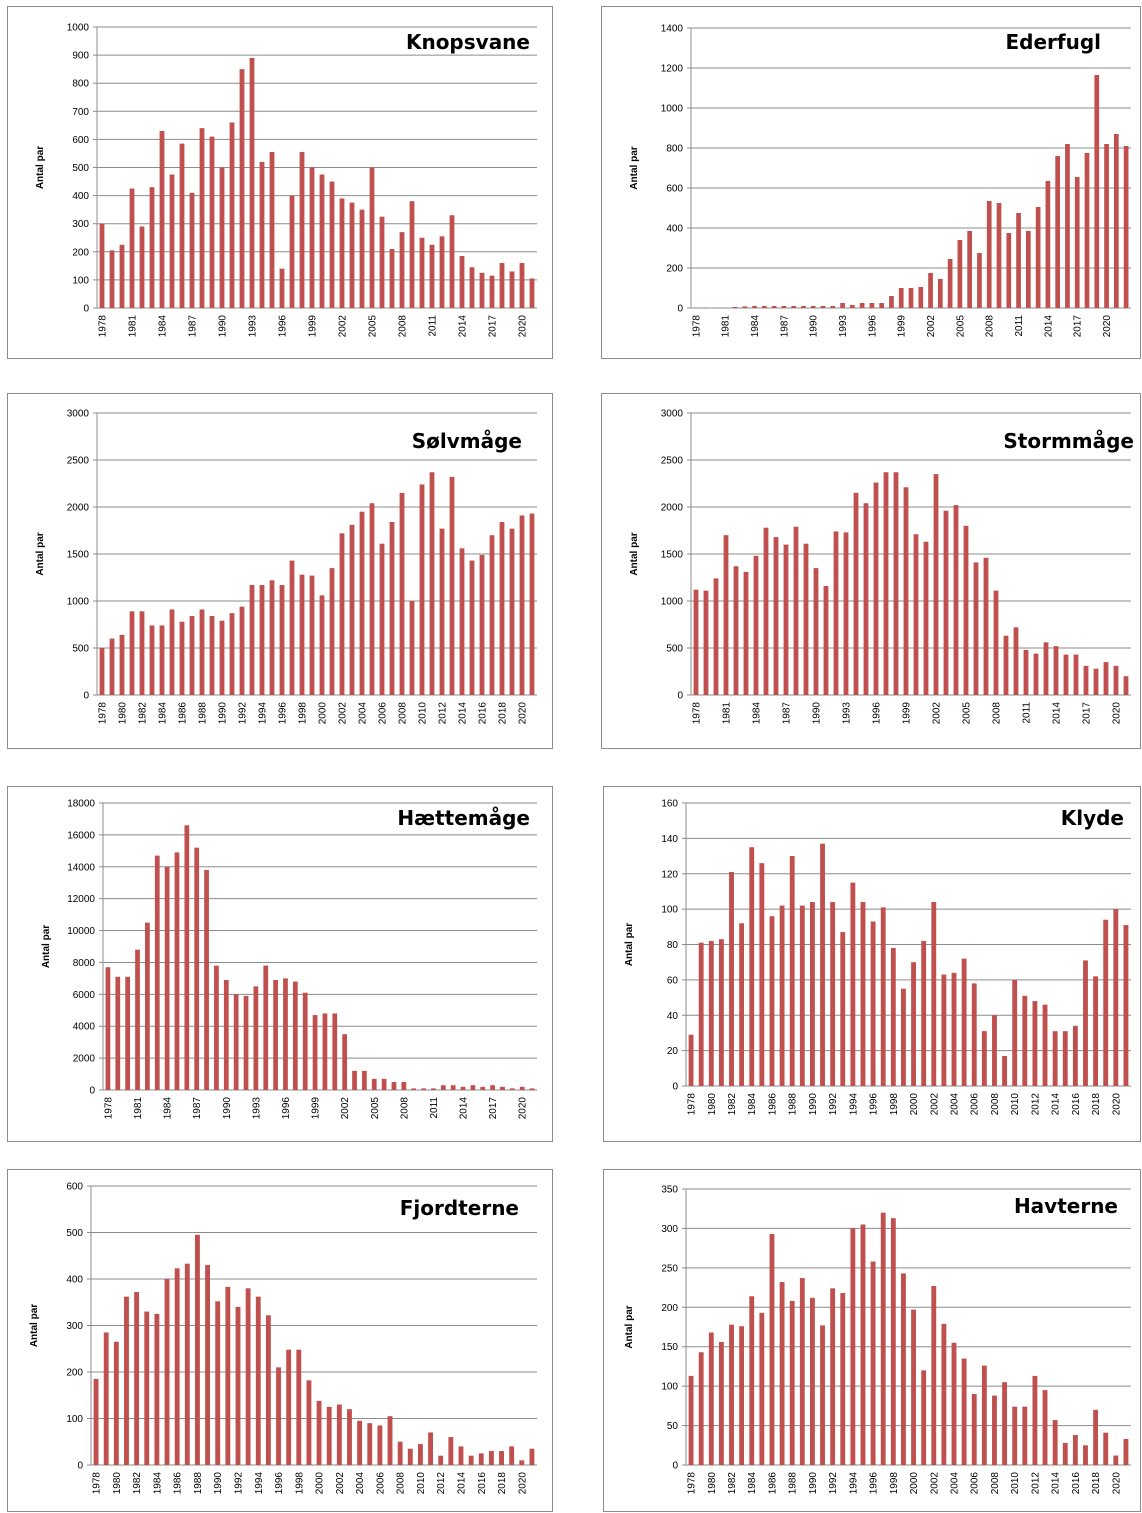 The height and width of the screenshot is (1513, 1142). What do you see at coordinates (873, 1004) in the screenshot?
I see `bar-klyde-1996` at bounding box center [873, 1004].